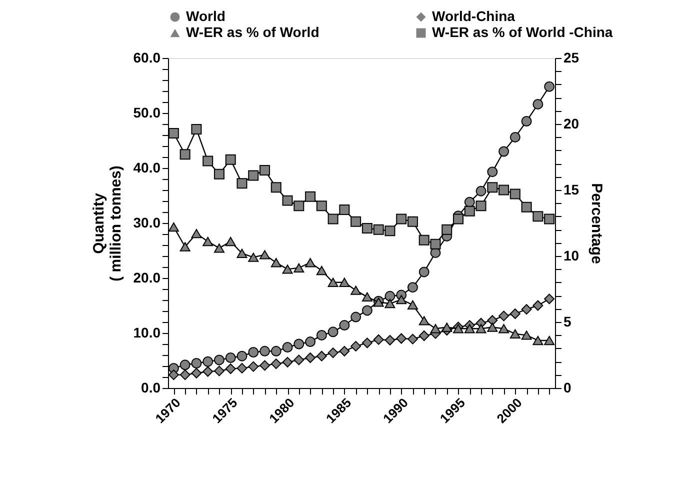  Describe the element at coordinates (474, 16) in the screenshot. I see `legend-label: World-China` at that location.